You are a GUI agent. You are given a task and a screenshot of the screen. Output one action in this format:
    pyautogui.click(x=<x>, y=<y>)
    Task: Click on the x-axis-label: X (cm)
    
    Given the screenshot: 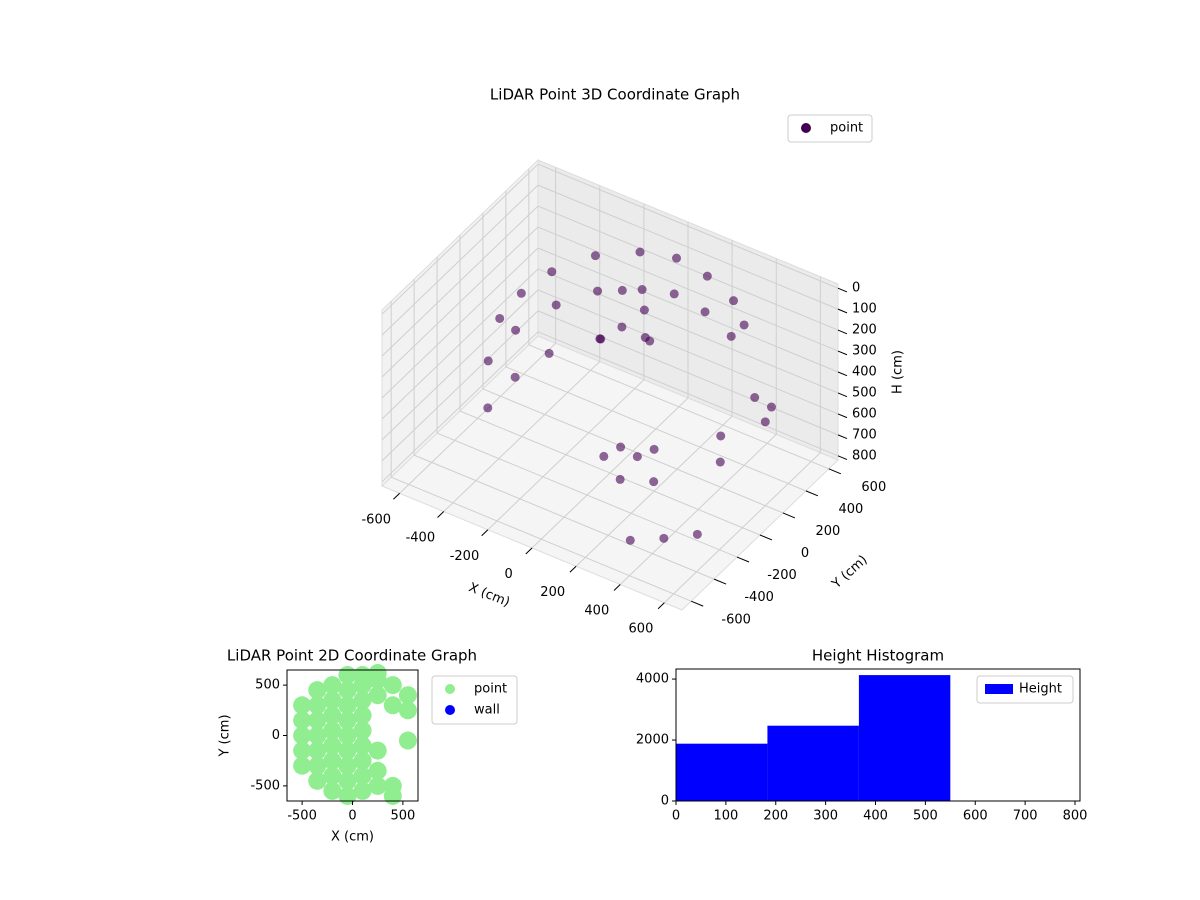 What is the action you would take?
    pyautogui.click(x=488, y=595)
    